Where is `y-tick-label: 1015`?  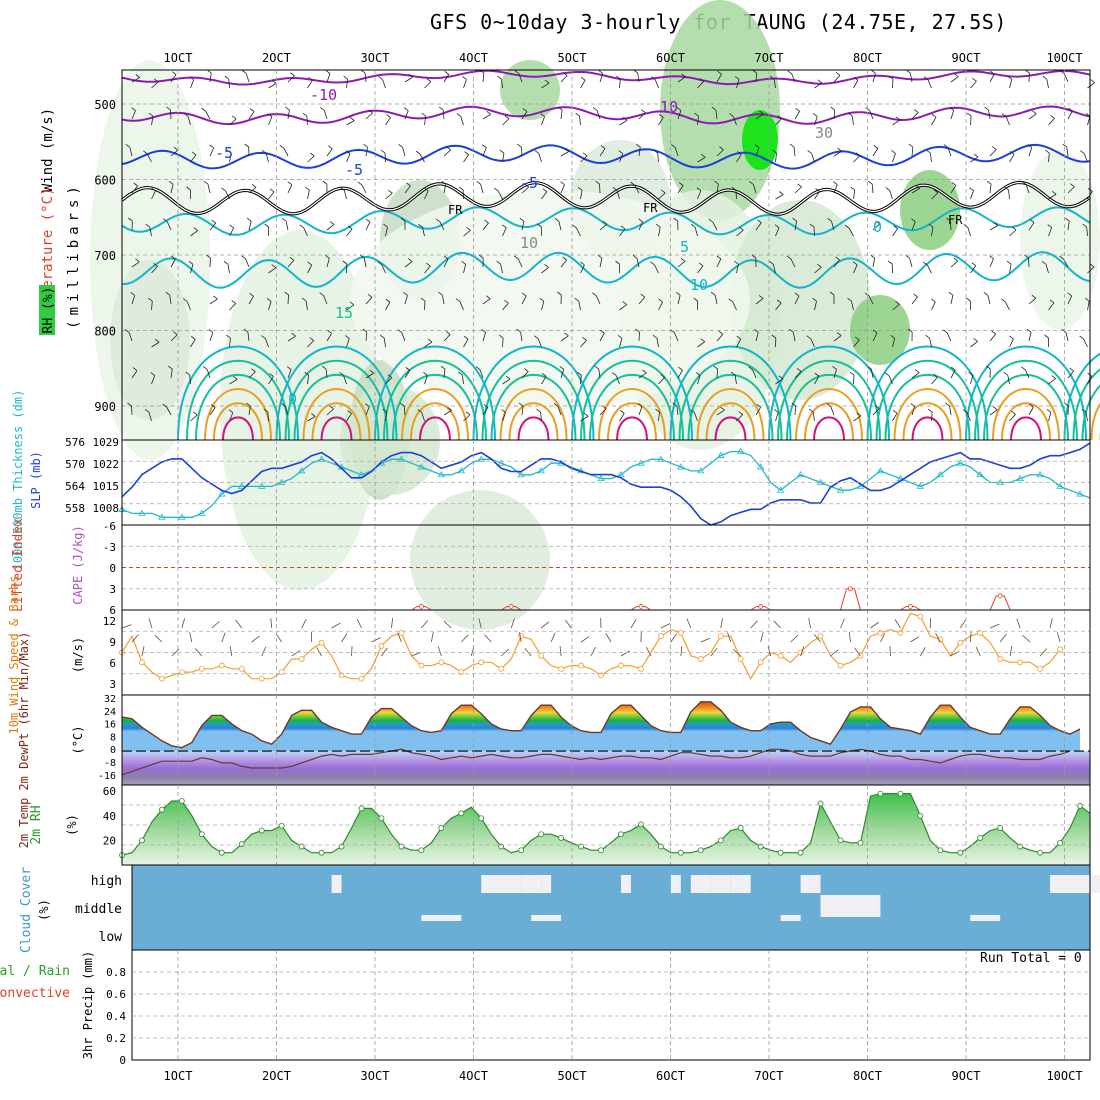
y-tick-label: 1015 is located at coordinates (106, 486).